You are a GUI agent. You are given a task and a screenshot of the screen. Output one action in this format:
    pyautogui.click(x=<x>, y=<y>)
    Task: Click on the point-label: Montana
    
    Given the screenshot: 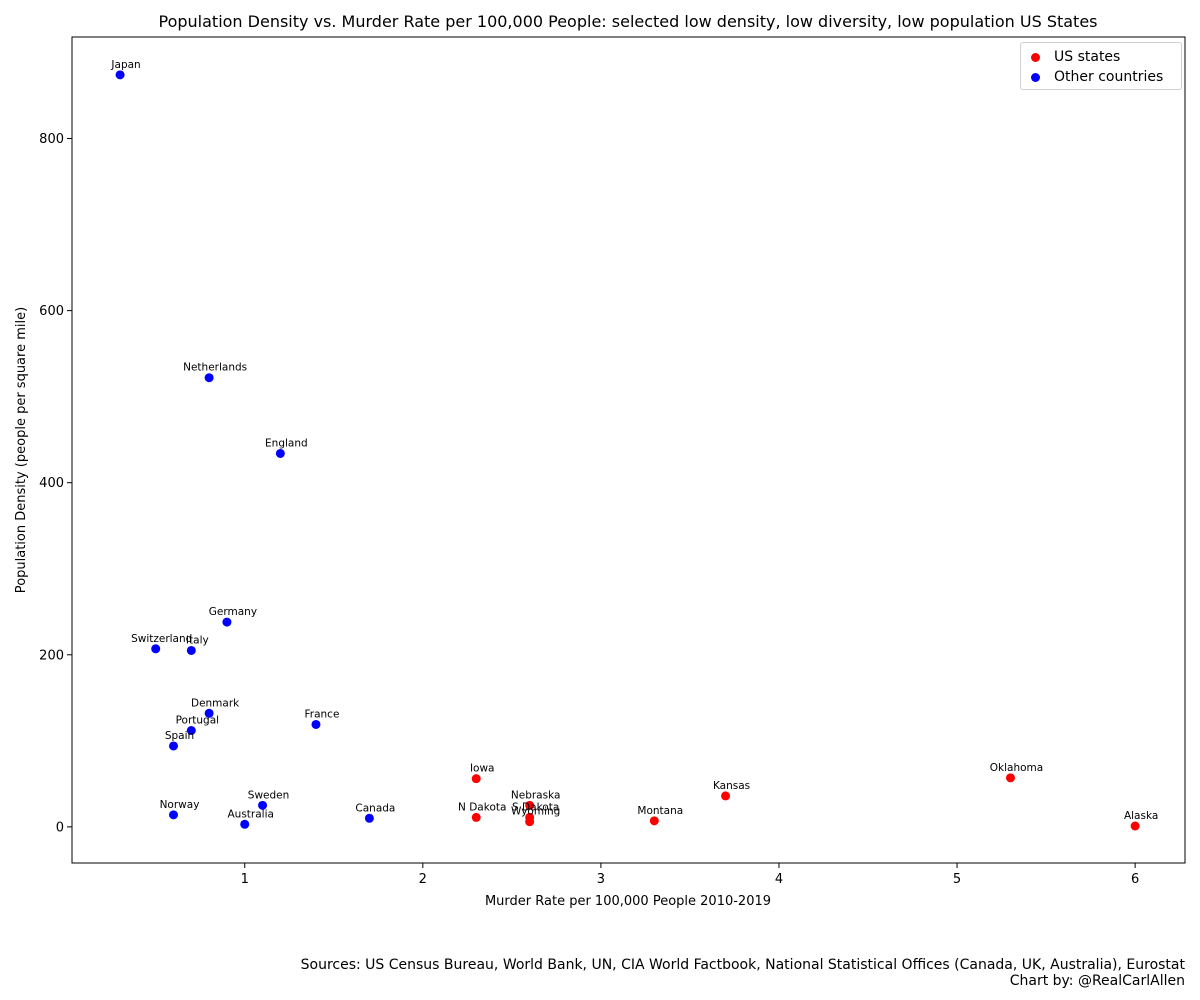 What is the action you would take?
    pyautogui.click(x=660, y=811)
    